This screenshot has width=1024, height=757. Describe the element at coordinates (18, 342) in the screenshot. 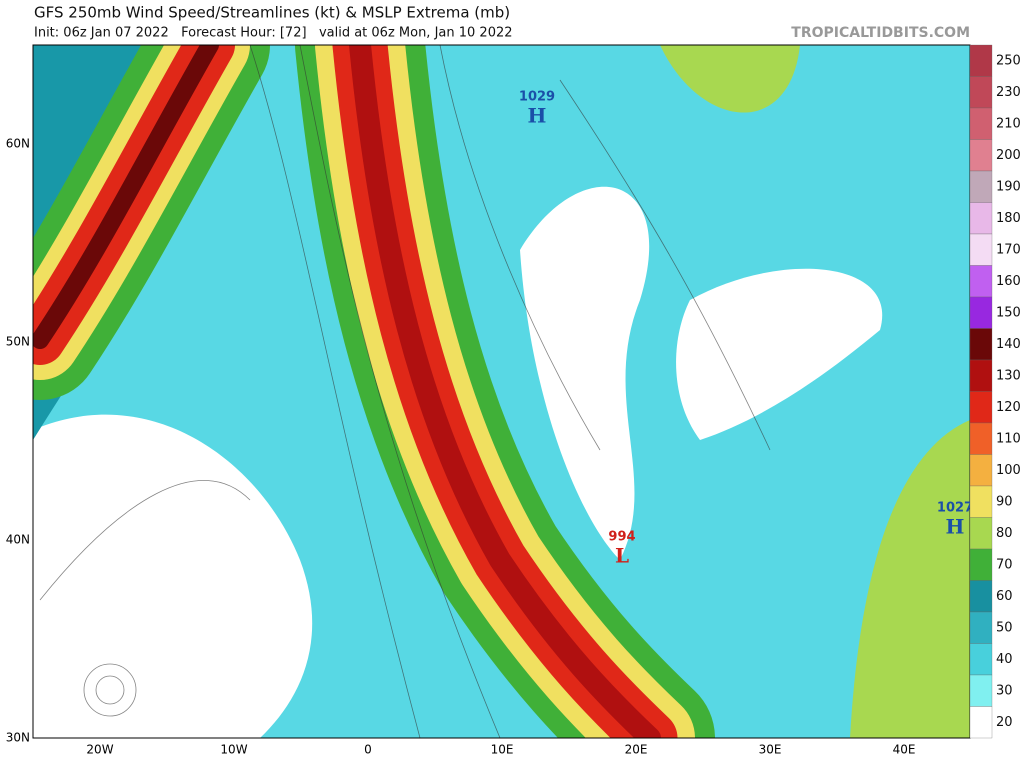

I see `lat-label: 50N` at that location.